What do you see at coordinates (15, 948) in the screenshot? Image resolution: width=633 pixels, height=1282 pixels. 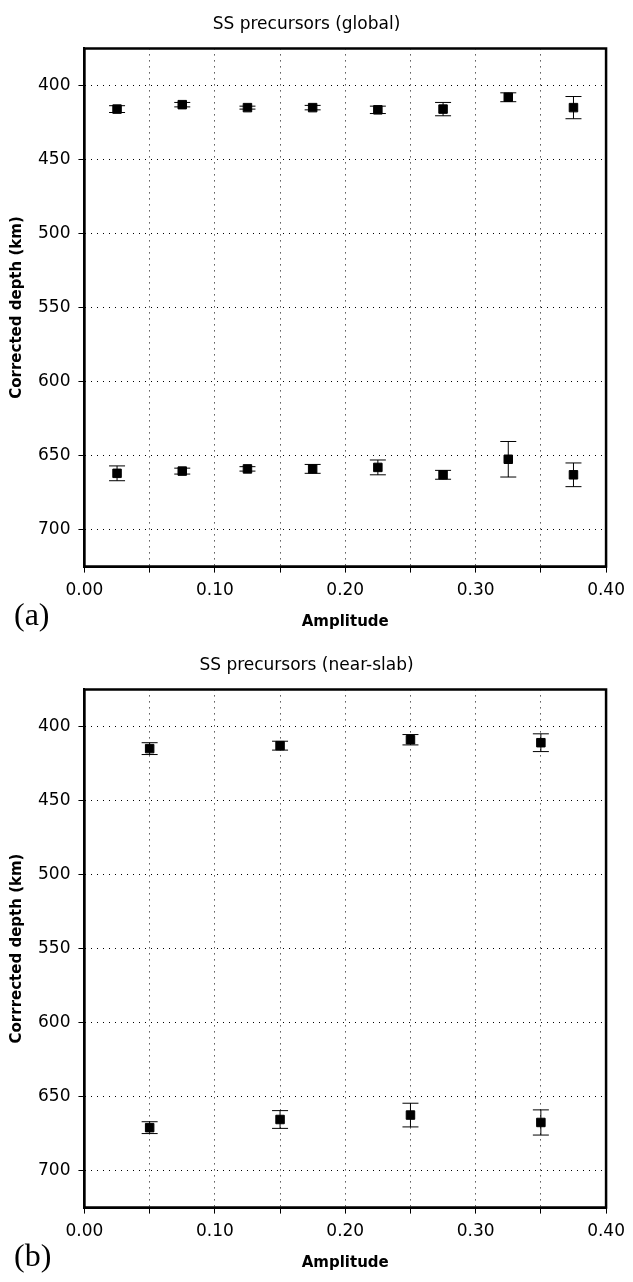 I see `y-axis-title: Corrrected depth (km)` at bounding box center [15, 948].